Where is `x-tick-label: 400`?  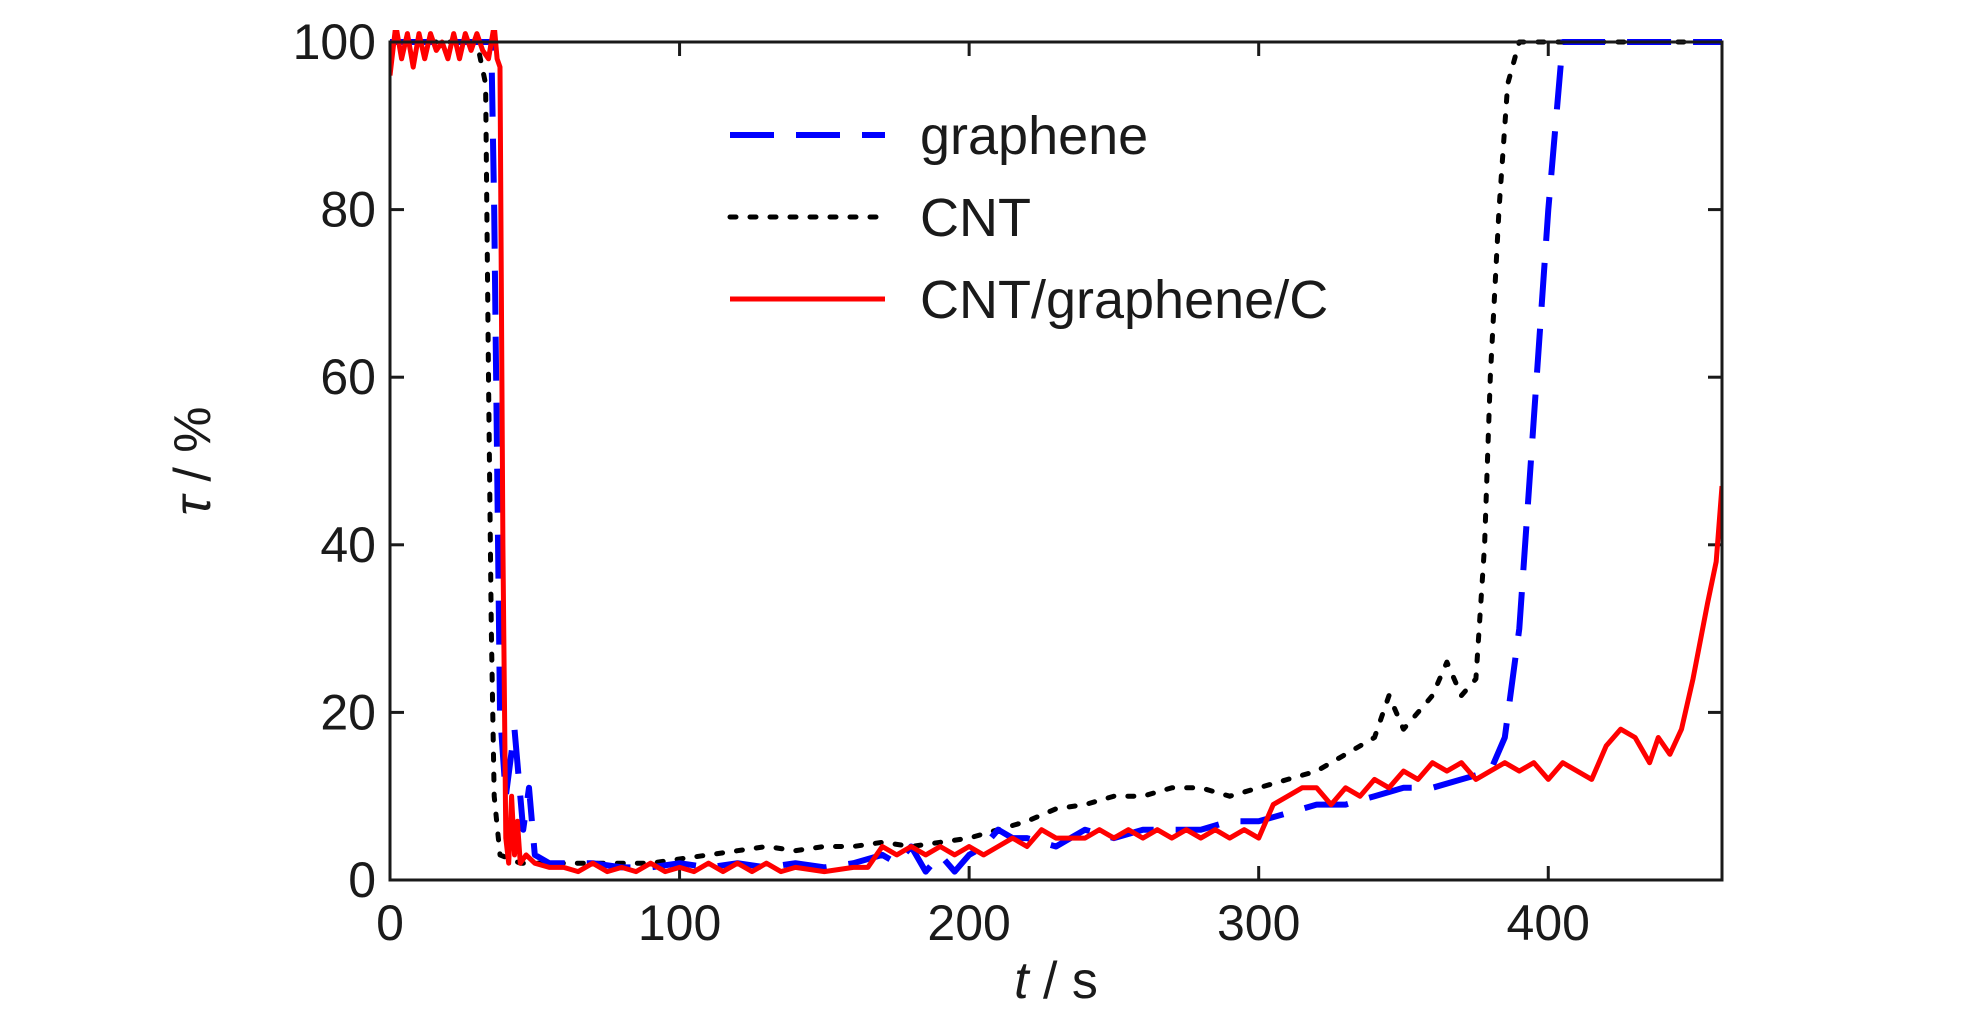
x-tick-label: 400 is located at coordinates (1548, 923).